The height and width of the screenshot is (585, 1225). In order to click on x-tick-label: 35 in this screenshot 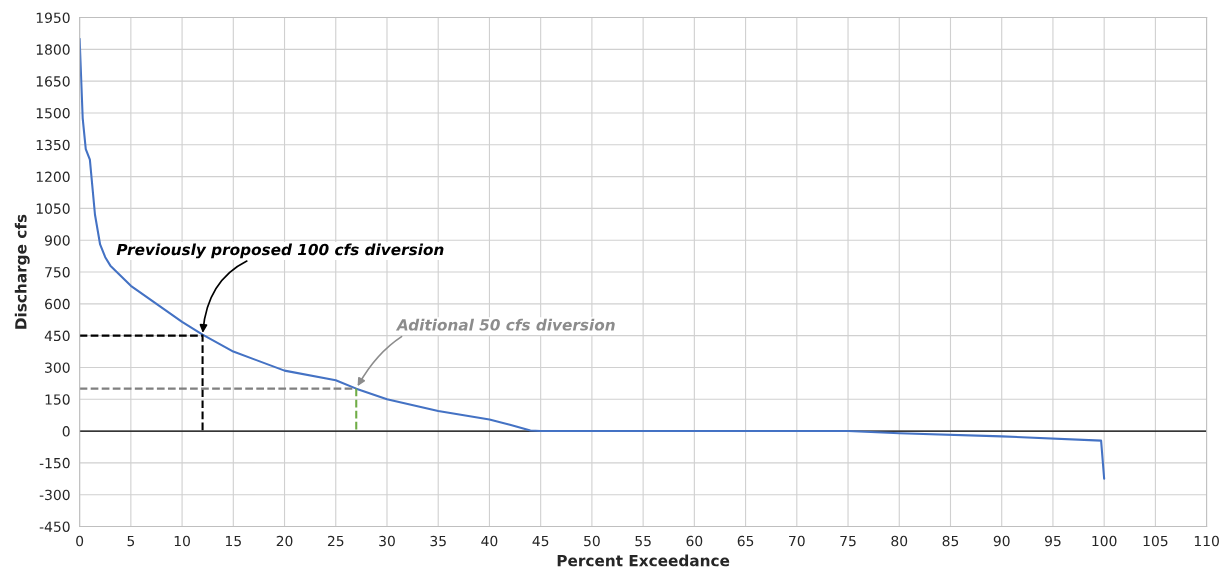, I will do `click(438, 541)`.